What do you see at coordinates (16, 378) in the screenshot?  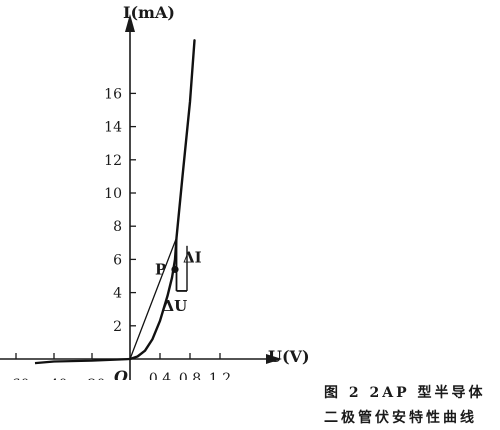 I see `x-tick-label: - 60` at bounding box center [16, 378].